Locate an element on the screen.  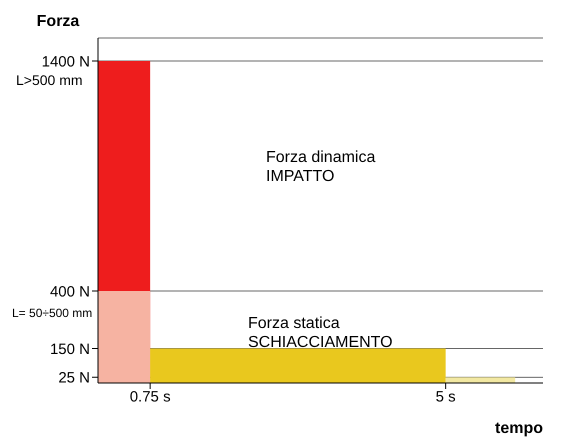
y-tick-label: 400 N is located at coordinates (70, 291).